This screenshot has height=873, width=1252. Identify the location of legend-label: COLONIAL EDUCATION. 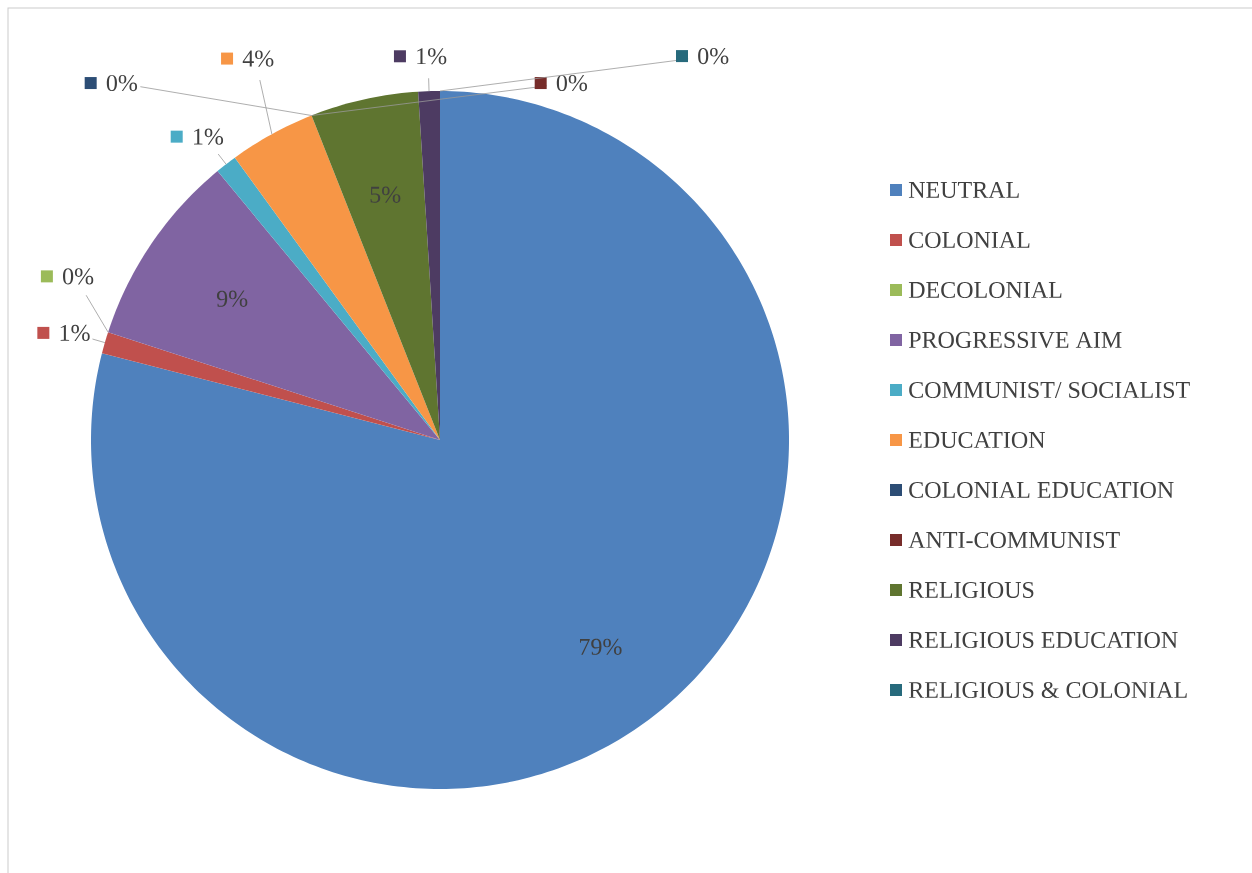
(1041, 490).